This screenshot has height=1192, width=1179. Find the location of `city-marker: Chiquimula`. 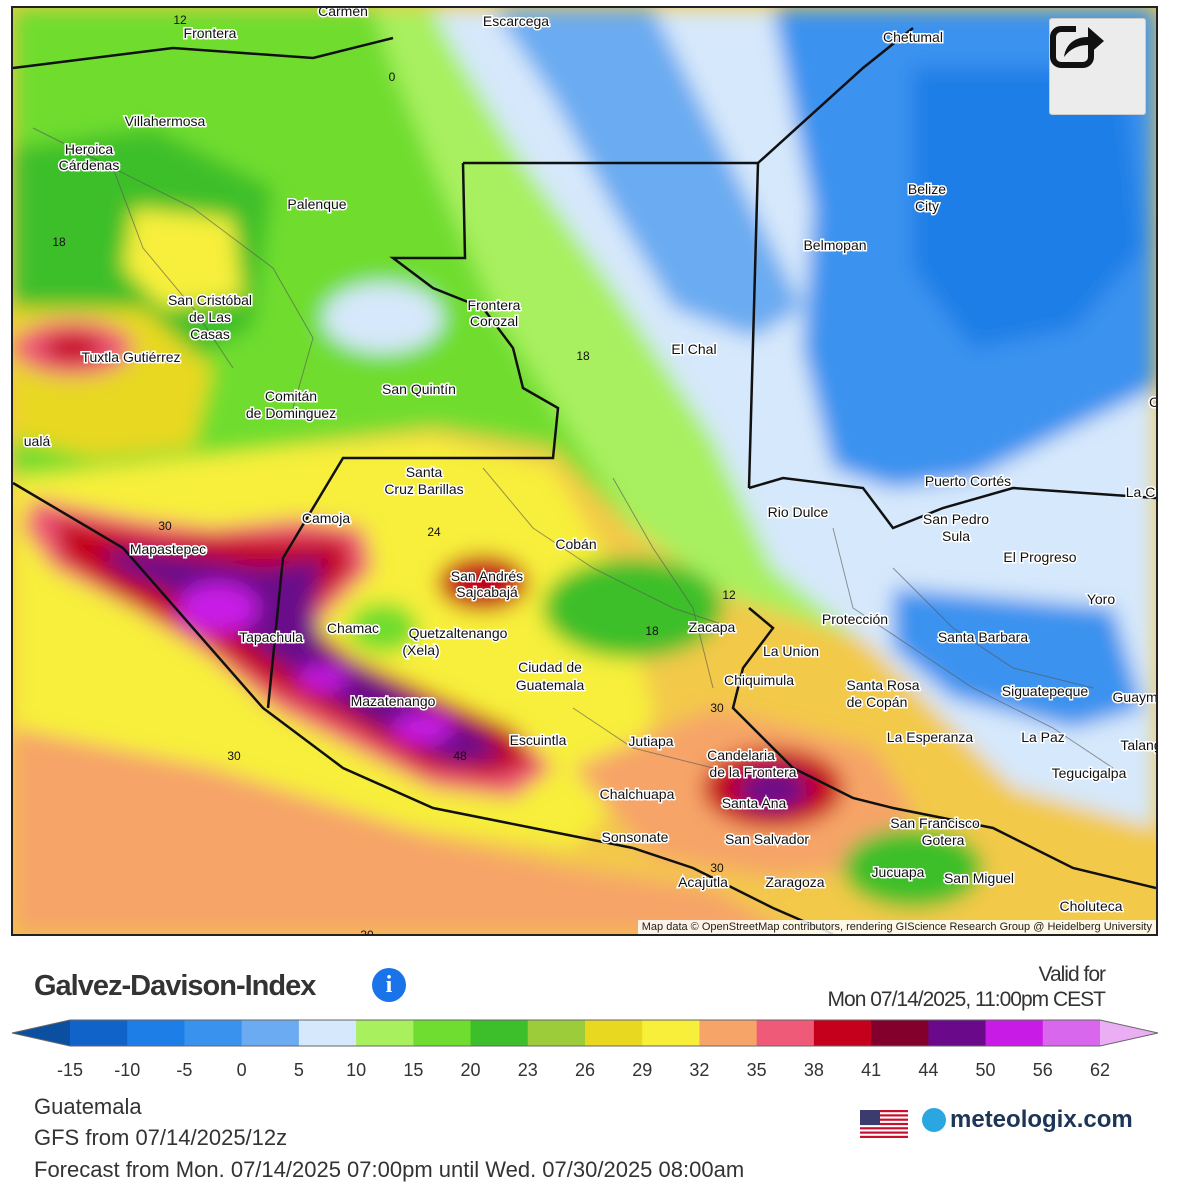

city-marker: Chiquimula is located at coordinates (758, 680).